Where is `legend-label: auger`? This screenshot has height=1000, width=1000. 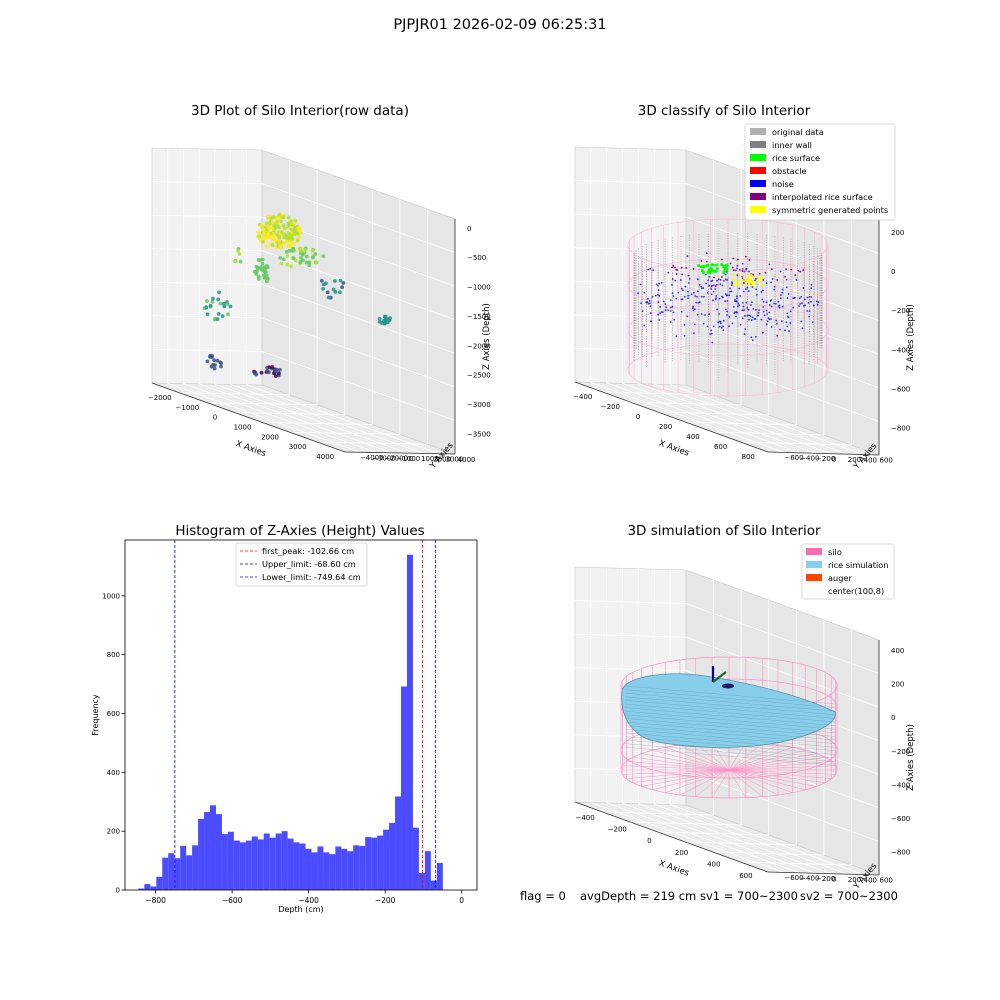 legend-label: auger is located at coordinates (840, 578).